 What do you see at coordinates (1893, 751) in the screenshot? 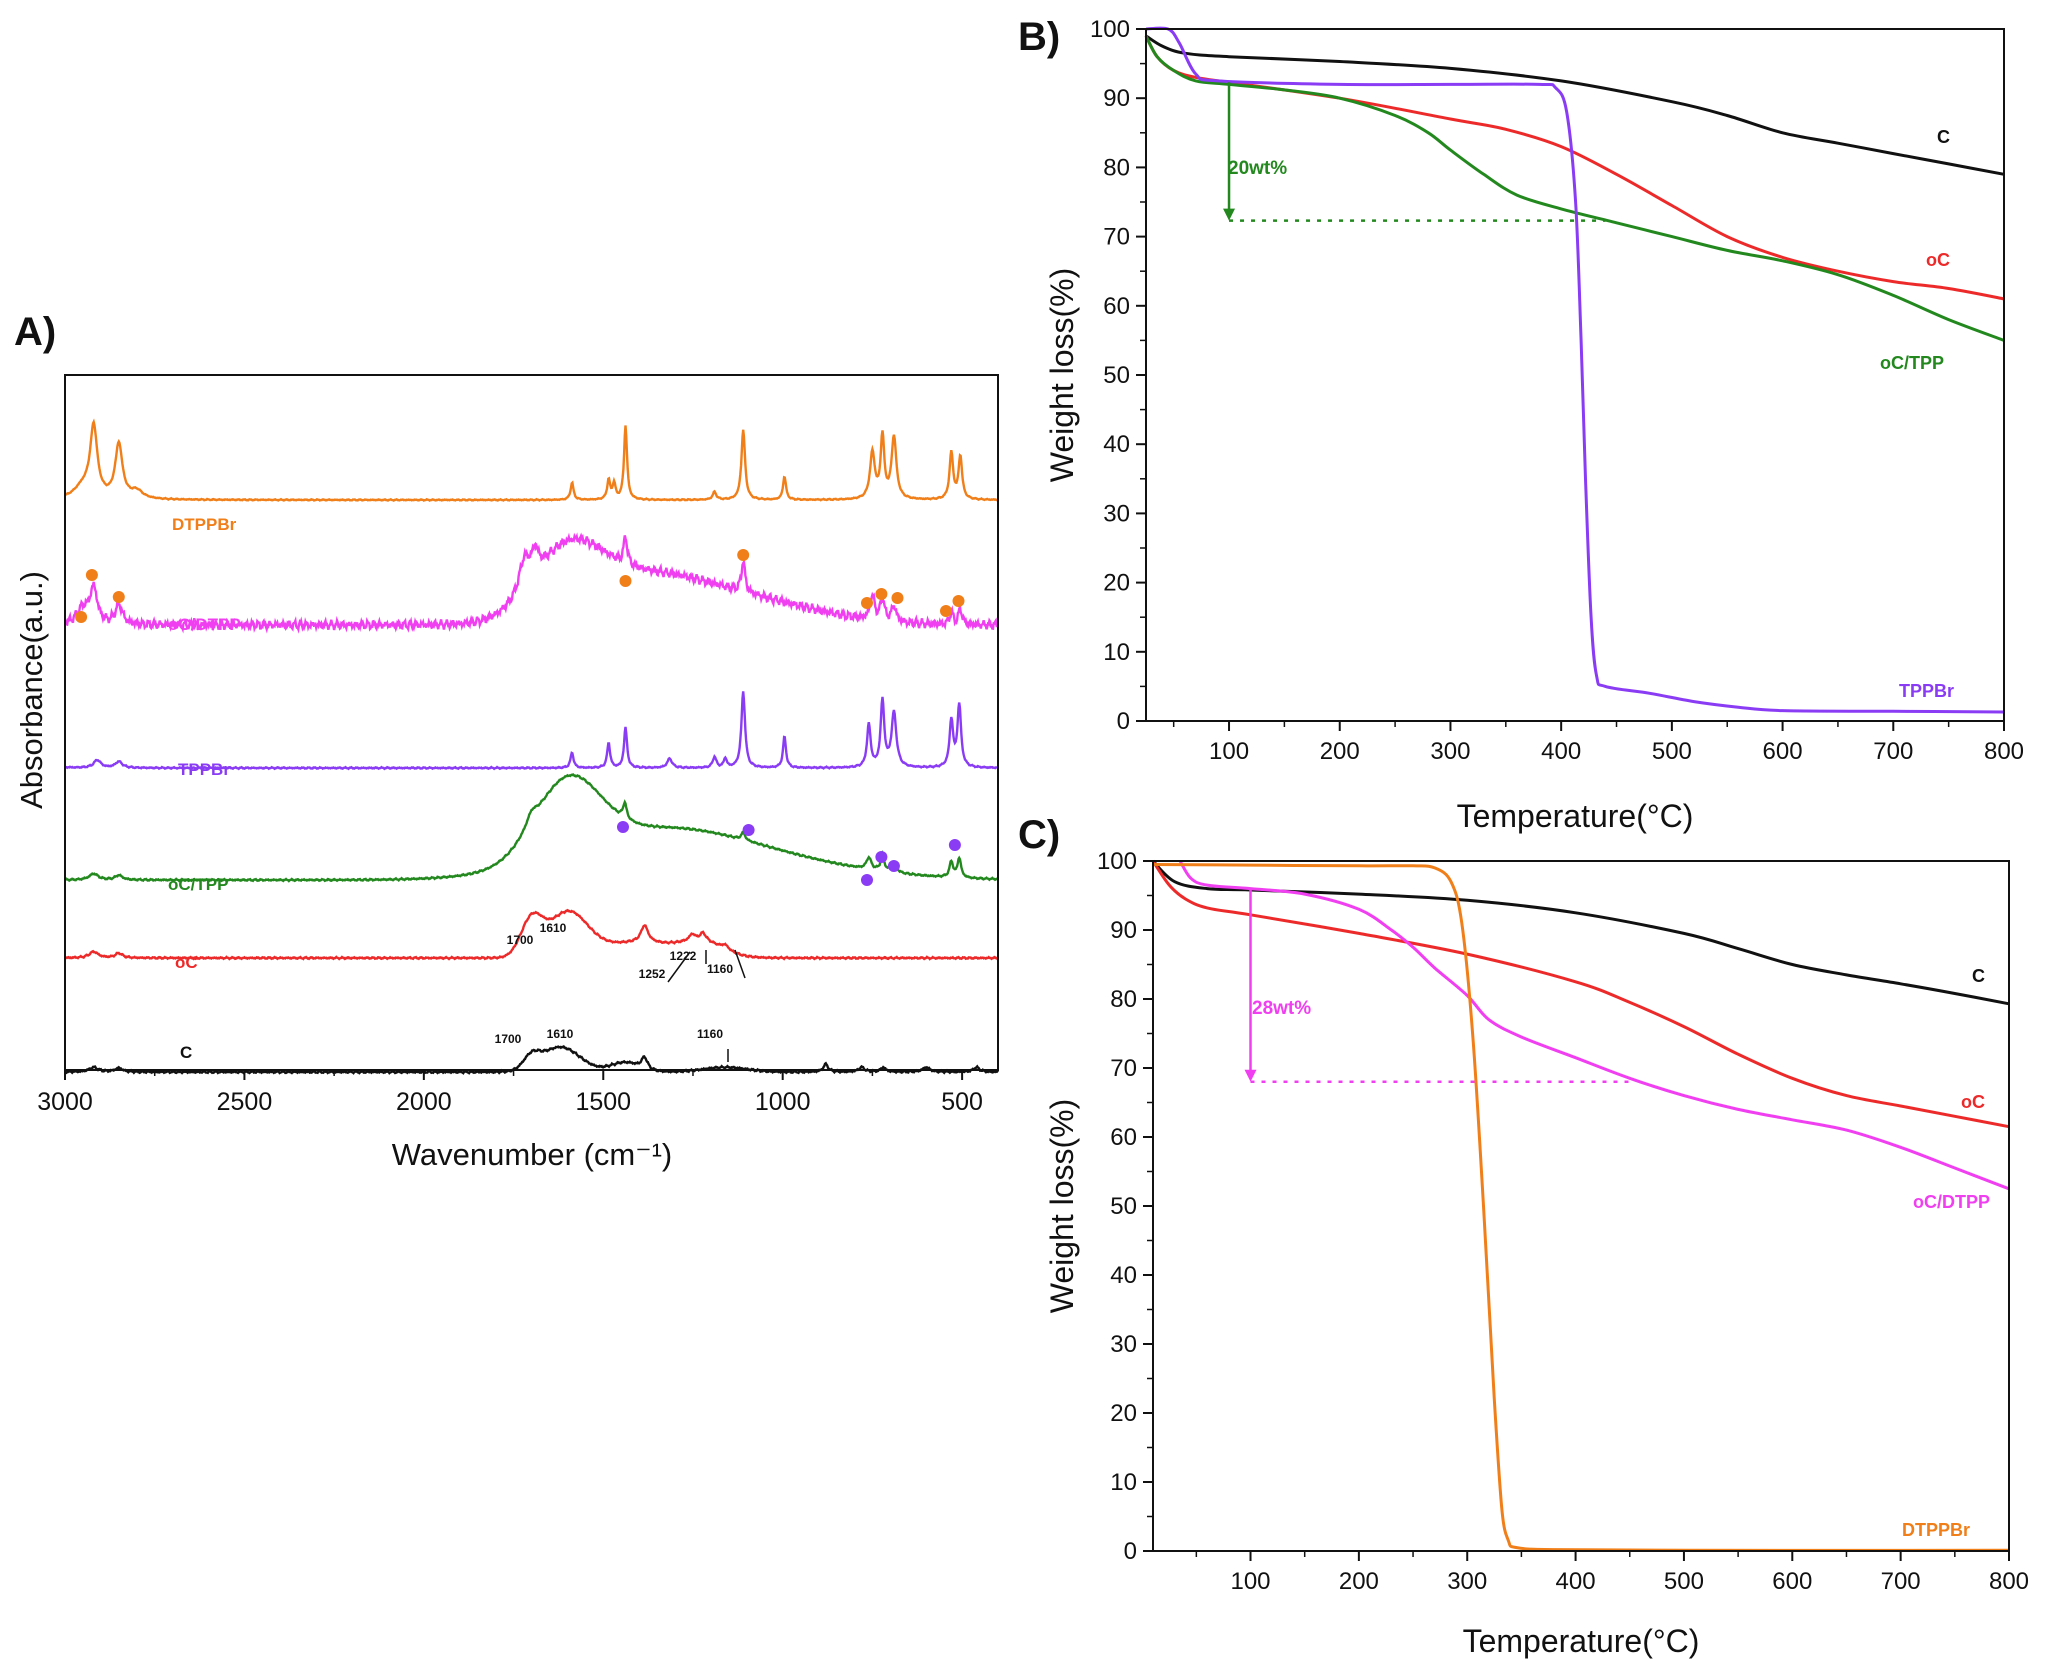
I see `tga-b-x-tick-label: 700` at bounding box center [1893, 751].